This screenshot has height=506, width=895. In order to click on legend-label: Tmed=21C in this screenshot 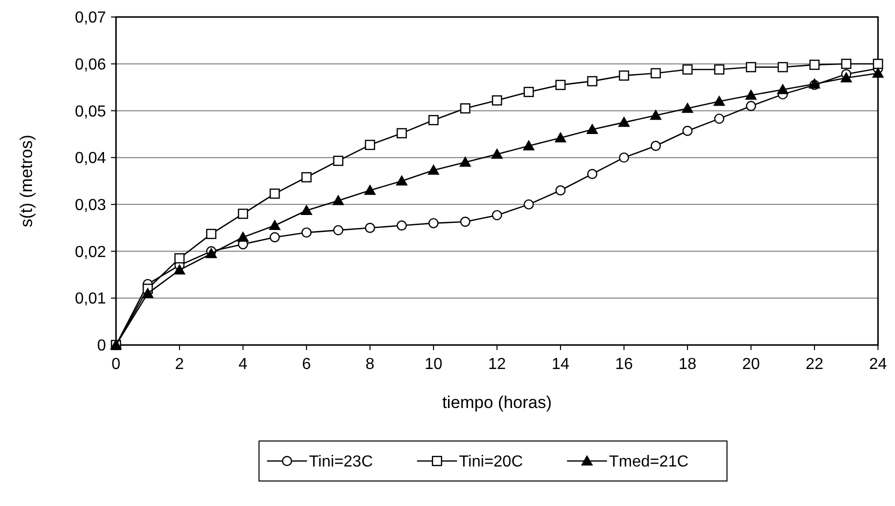, I will do `click(649, 462)`.